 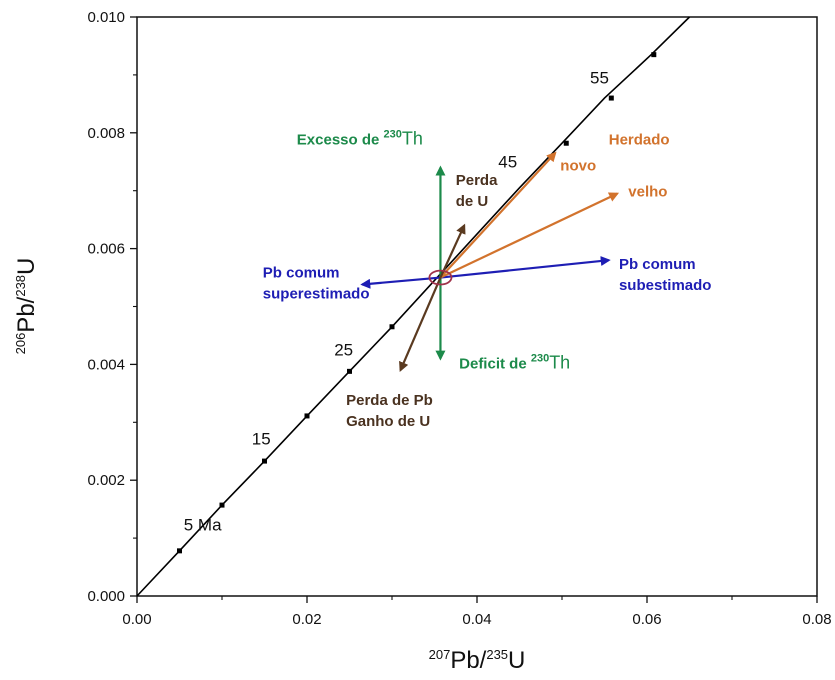 I want to click on y-tick-label: 0.000, so click(x=106, y=596).